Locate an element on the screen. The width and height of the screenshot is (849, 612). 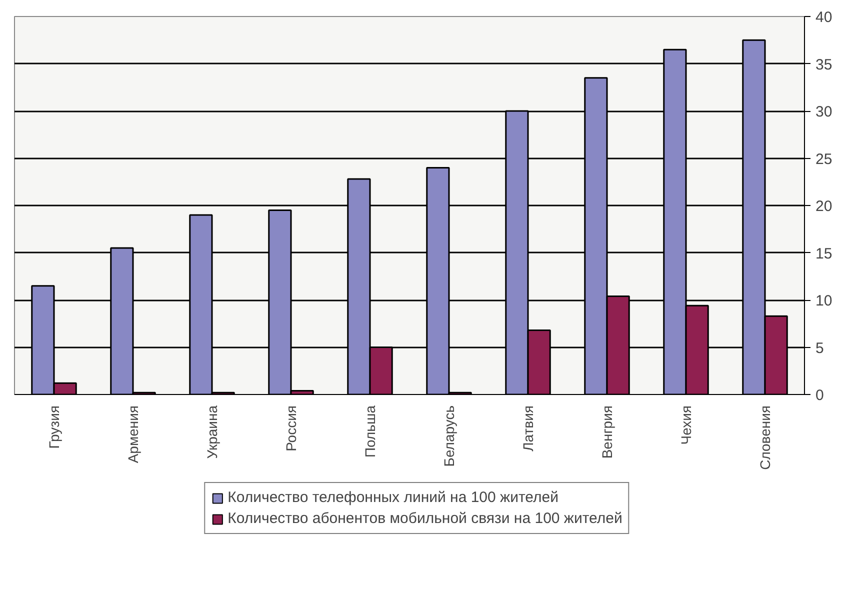
x-tick-label: Армения is located at coordinates (133, 434).